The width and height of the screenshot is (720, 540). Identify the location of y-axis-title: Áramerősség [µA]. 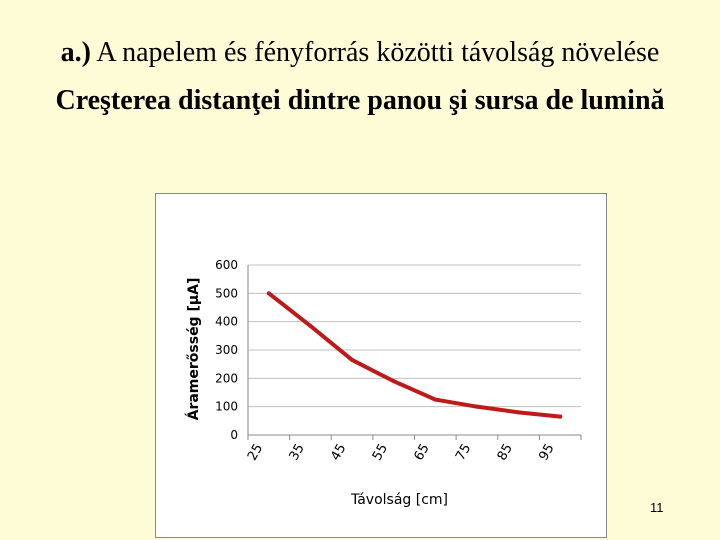
(193, 349).